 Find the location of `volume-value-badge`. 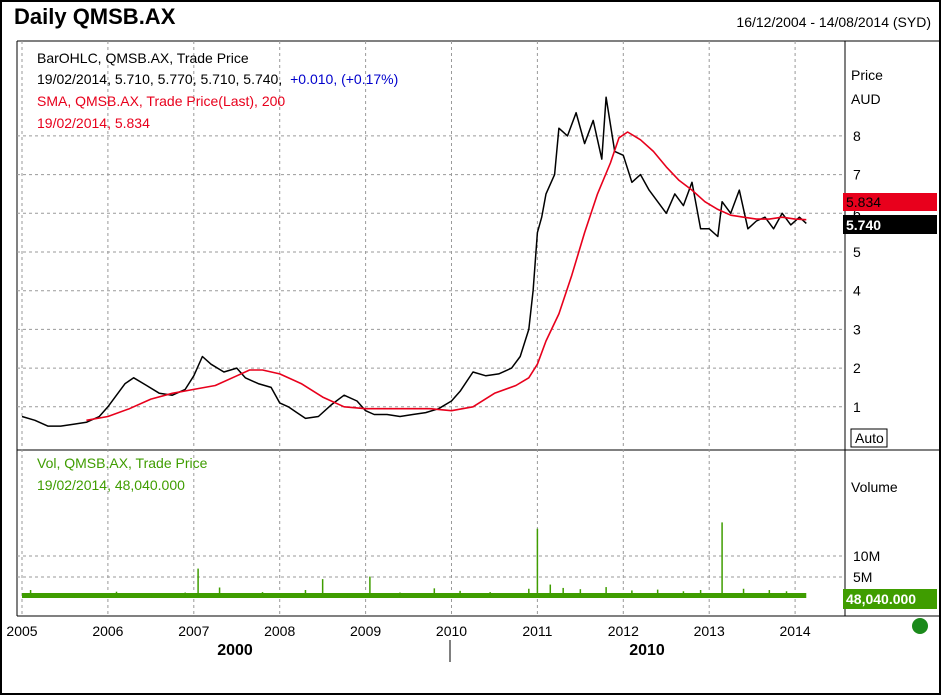

volume-value-badge is located at coordinates (890, 599).